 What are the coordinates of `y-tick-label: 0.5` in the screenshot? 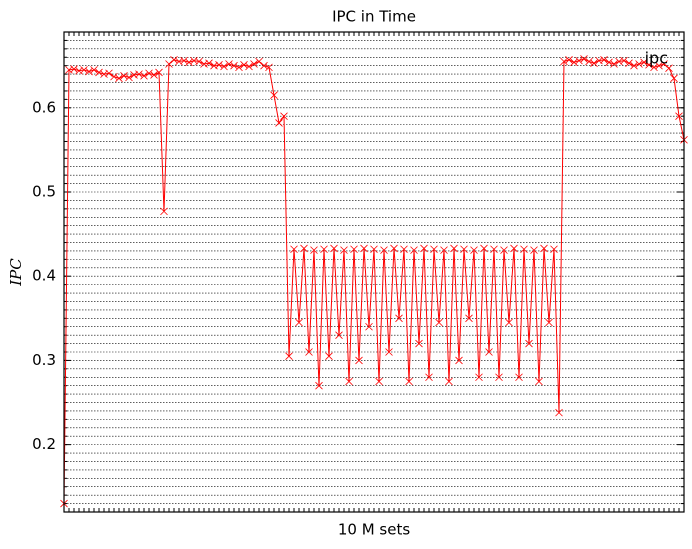 It's located at (44, 192).